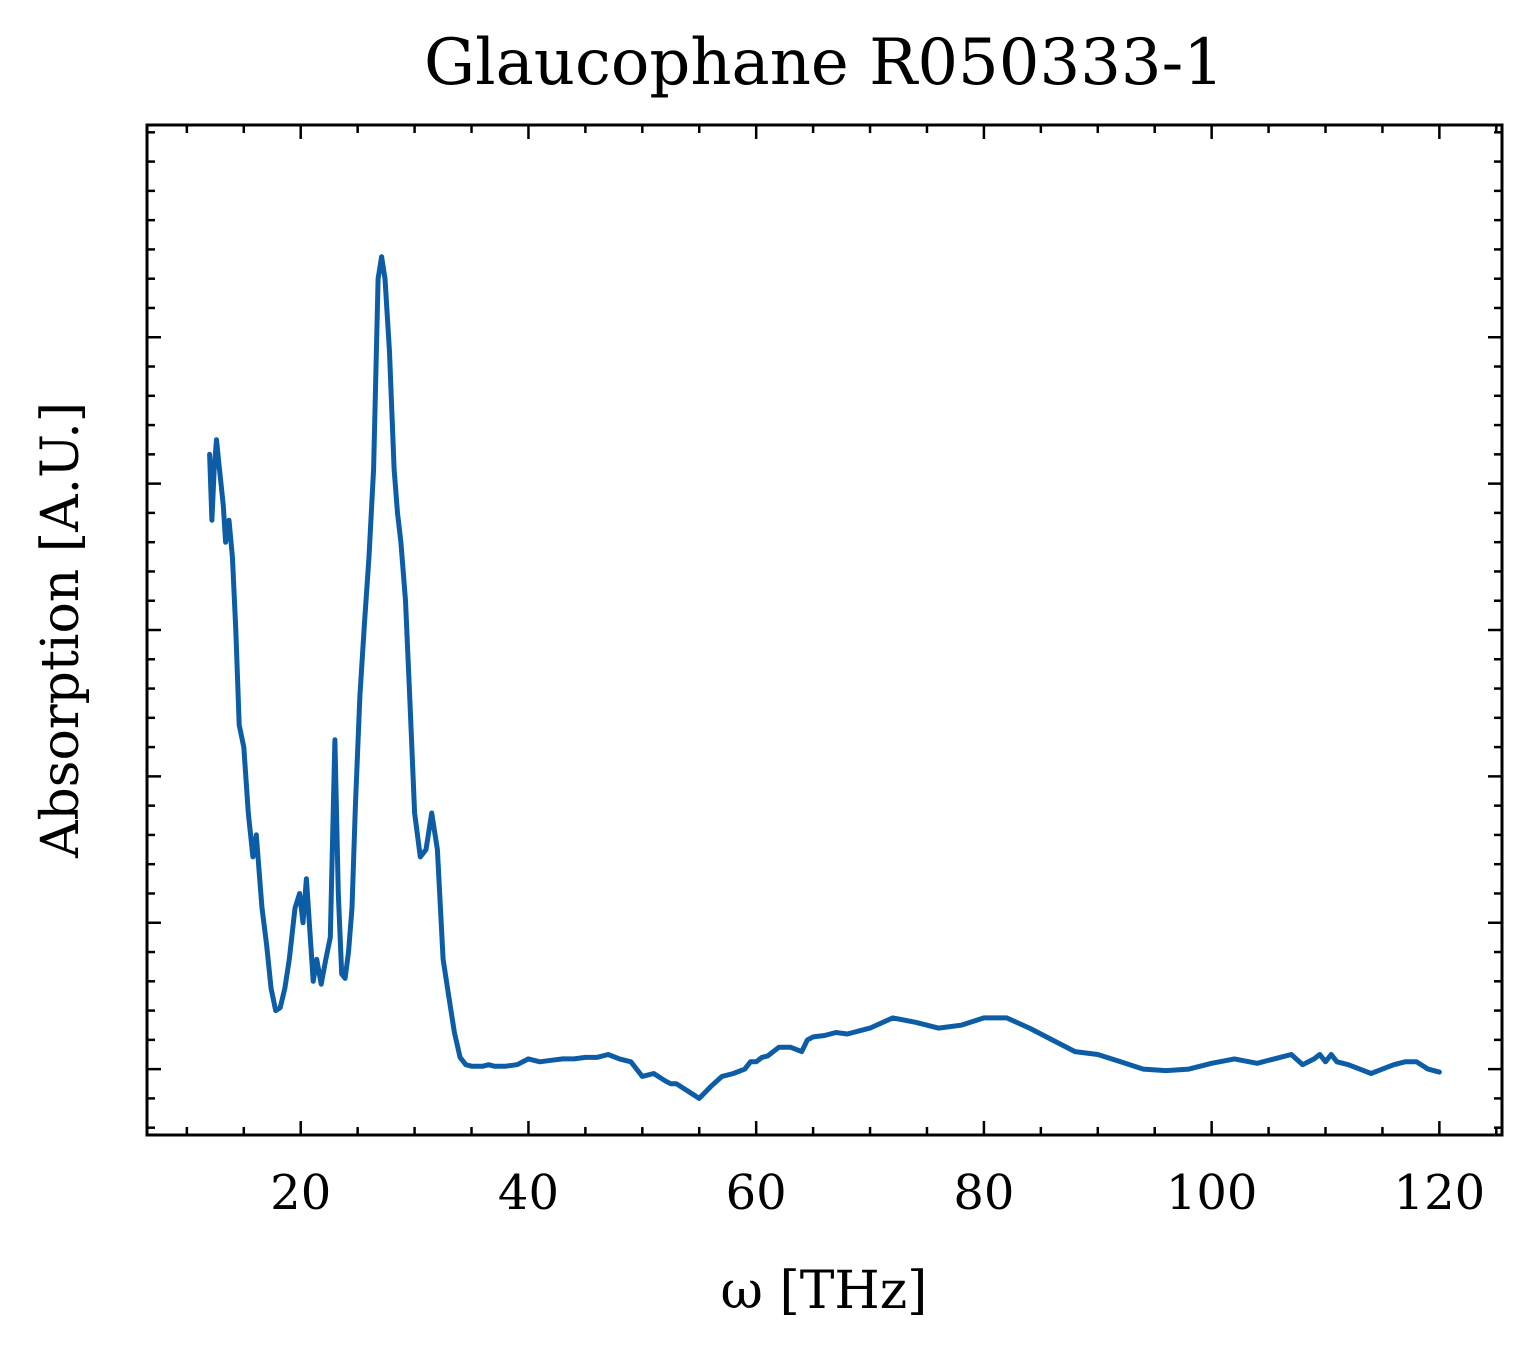  What do you see at coordinates (528, 1193) in the screenshot?
I see `x-tick-label: 40` at bounding box center [528, 1193].